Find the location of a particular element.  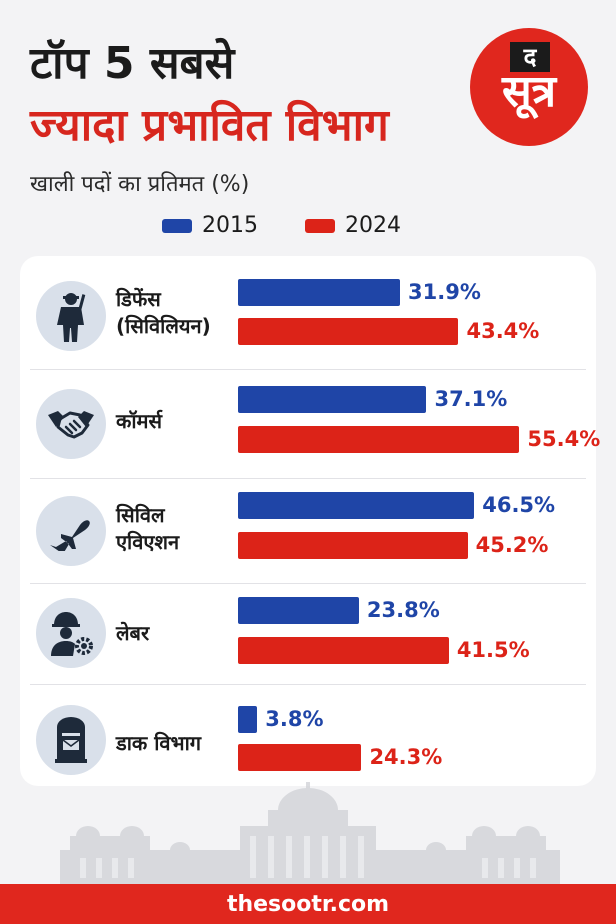

bar-labour-2024 is located at coordinates (343, 650).